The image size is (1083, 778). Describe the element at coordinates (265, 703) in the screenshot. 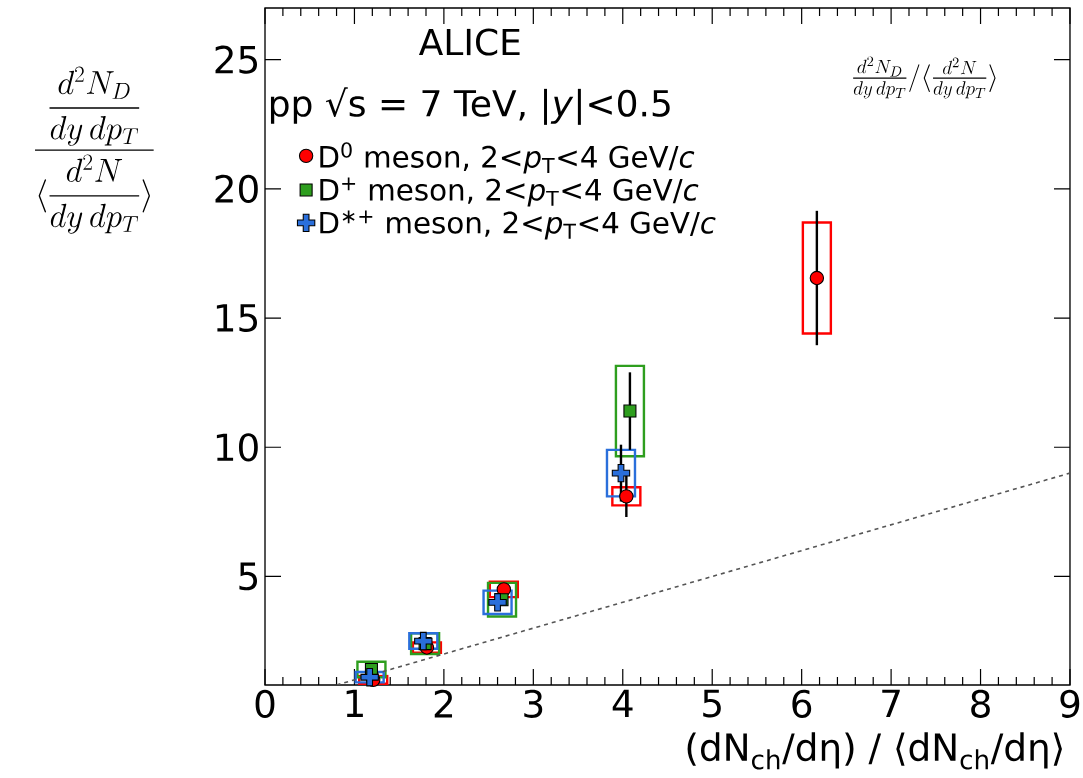

I see `x-tick-label: 0` at that location.